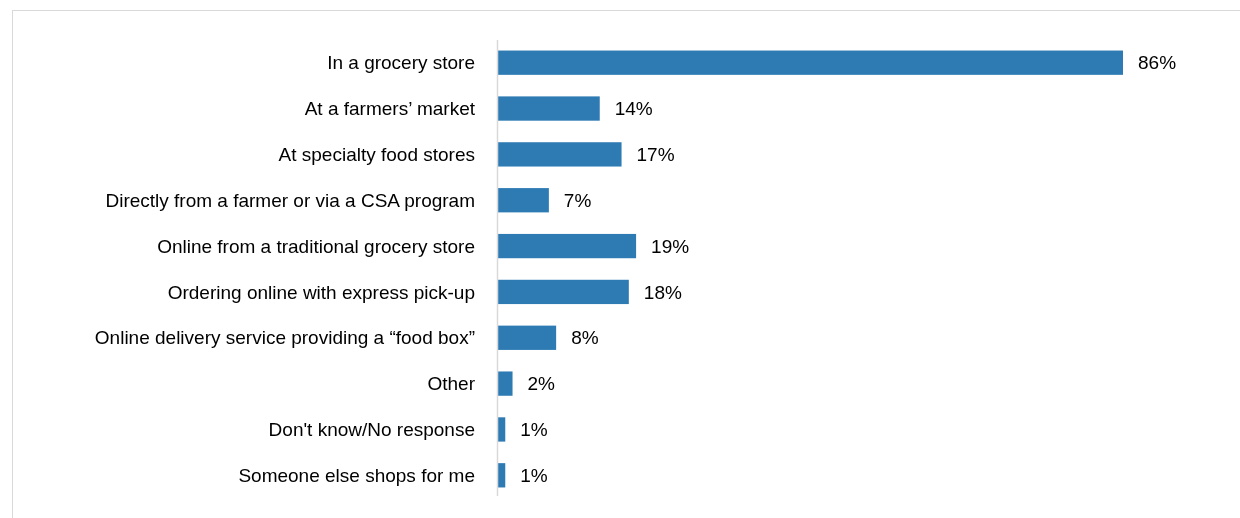 This screenshot has width=1240, height=518. What do you see at coordinates (585, 338) in the screenshot?
I see `data-label: 8%` at bounding box center [585, 338].